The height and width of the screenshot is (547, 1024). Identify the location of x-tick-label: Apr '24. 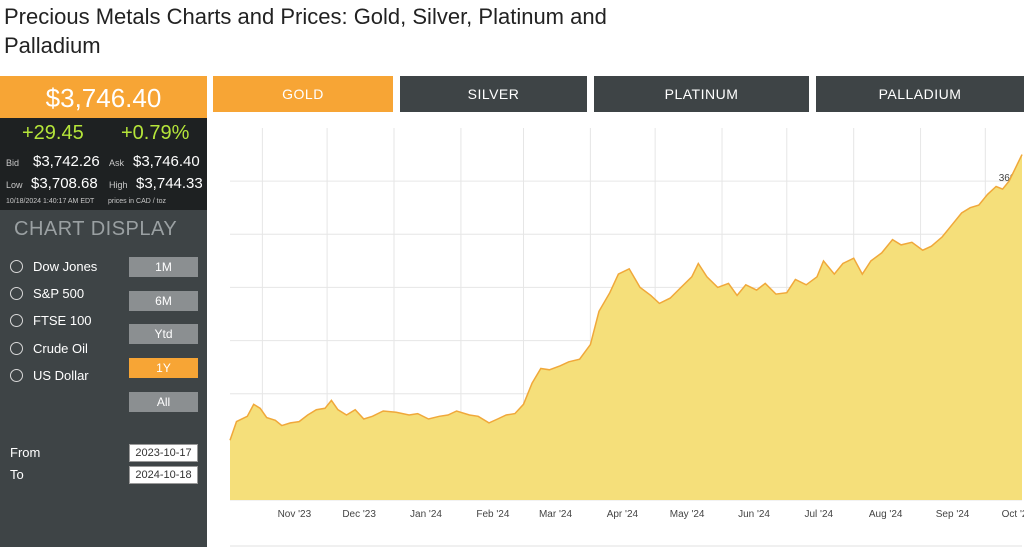
(623, 514).